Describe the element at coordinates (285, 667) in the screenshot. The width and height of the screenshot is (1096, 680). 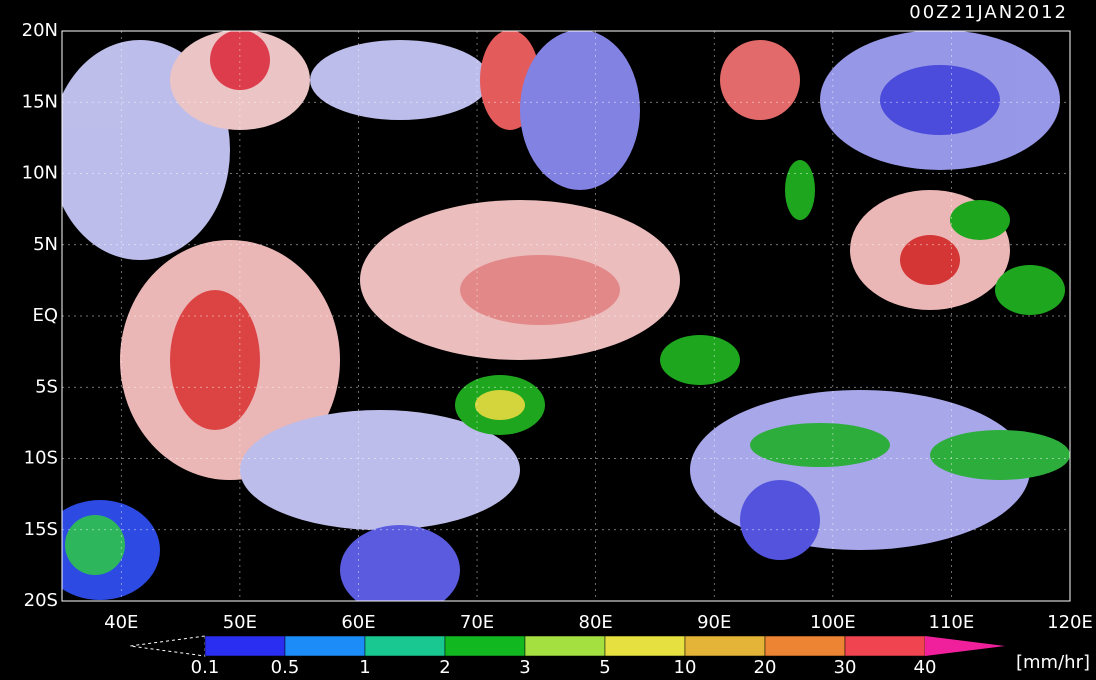
I see `colorbar-label: 0.5` at that location.